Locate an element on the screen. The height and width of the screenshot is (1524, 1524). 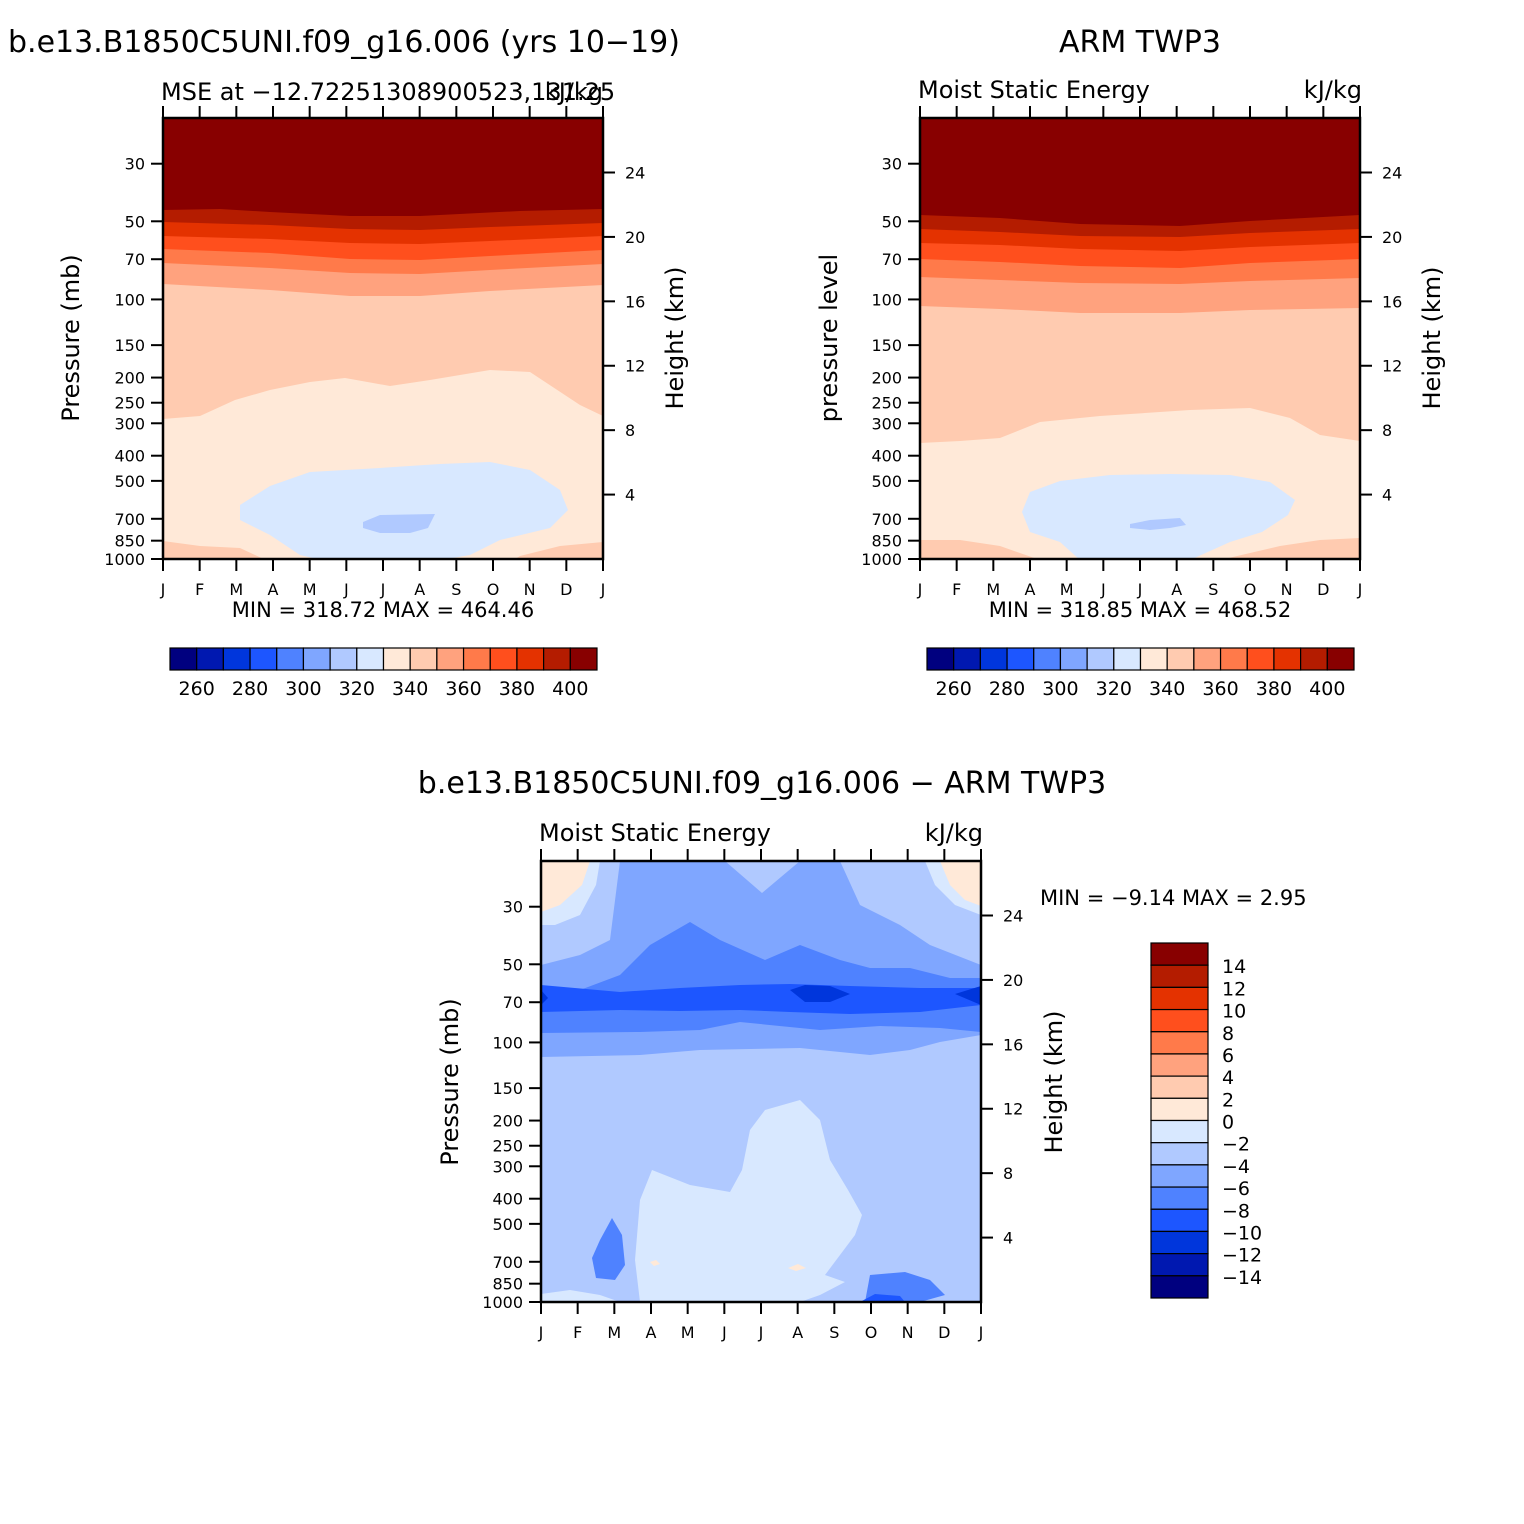
height-tick-label: 16 is located at coordinates (635, 301).